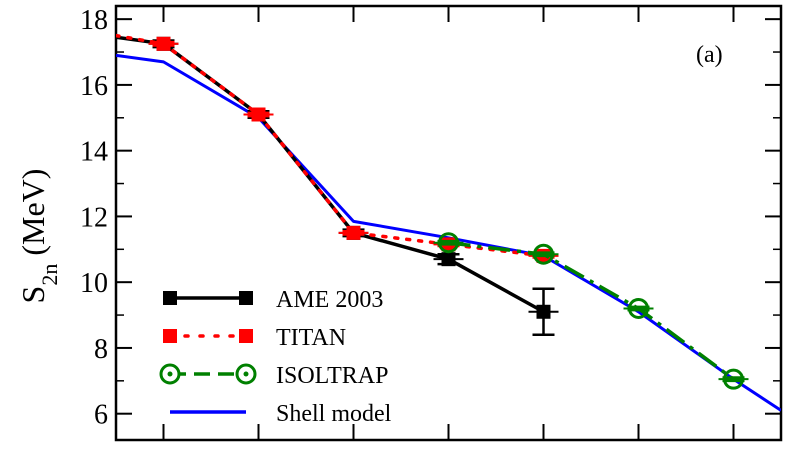 This screenshot has width=789, height=468. I want to click on series-line-isoltrap, so click(591, 310).